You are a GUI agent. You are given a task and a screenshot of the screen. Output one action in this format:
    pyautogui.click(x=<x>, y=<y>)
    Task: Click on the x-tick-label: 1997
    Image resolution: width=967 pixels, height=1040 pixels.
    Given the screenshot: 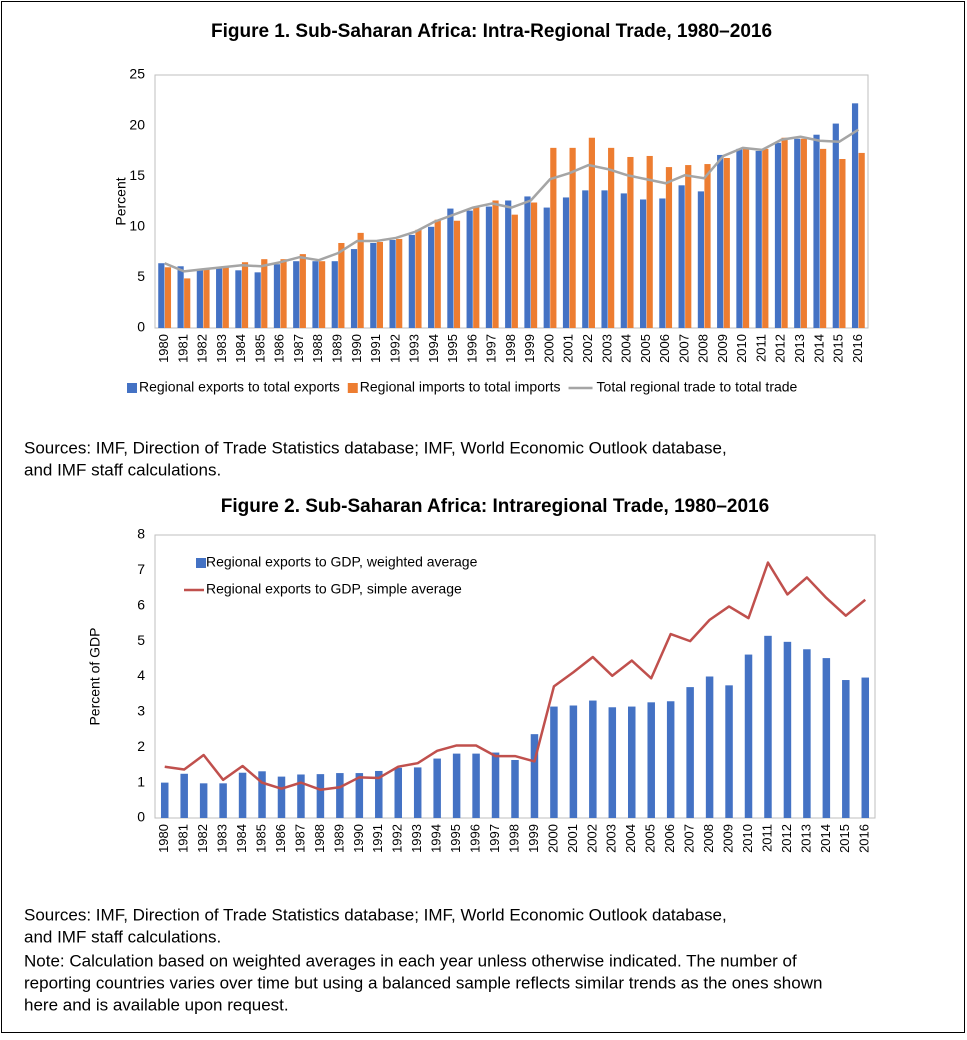 What is the action you would take?
    pyautogui.click(x=491, y=348)
    